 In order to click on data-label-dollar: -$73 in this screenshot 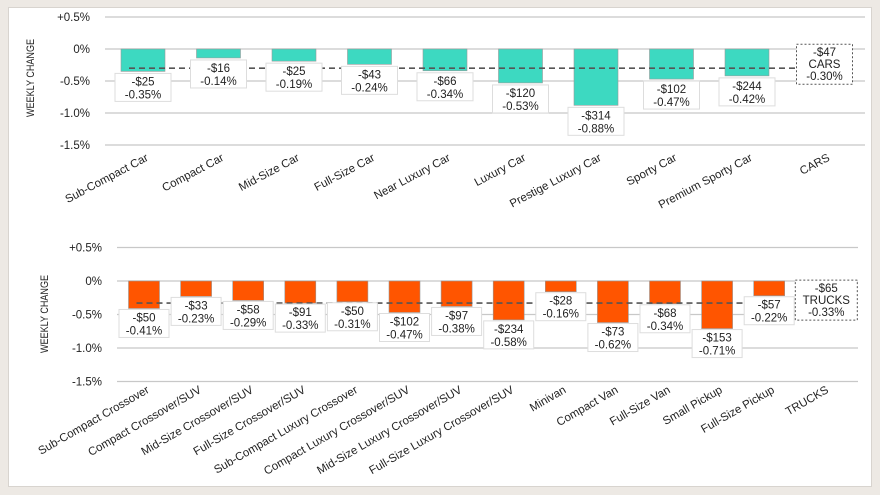, I will do `click(612, 333)`.